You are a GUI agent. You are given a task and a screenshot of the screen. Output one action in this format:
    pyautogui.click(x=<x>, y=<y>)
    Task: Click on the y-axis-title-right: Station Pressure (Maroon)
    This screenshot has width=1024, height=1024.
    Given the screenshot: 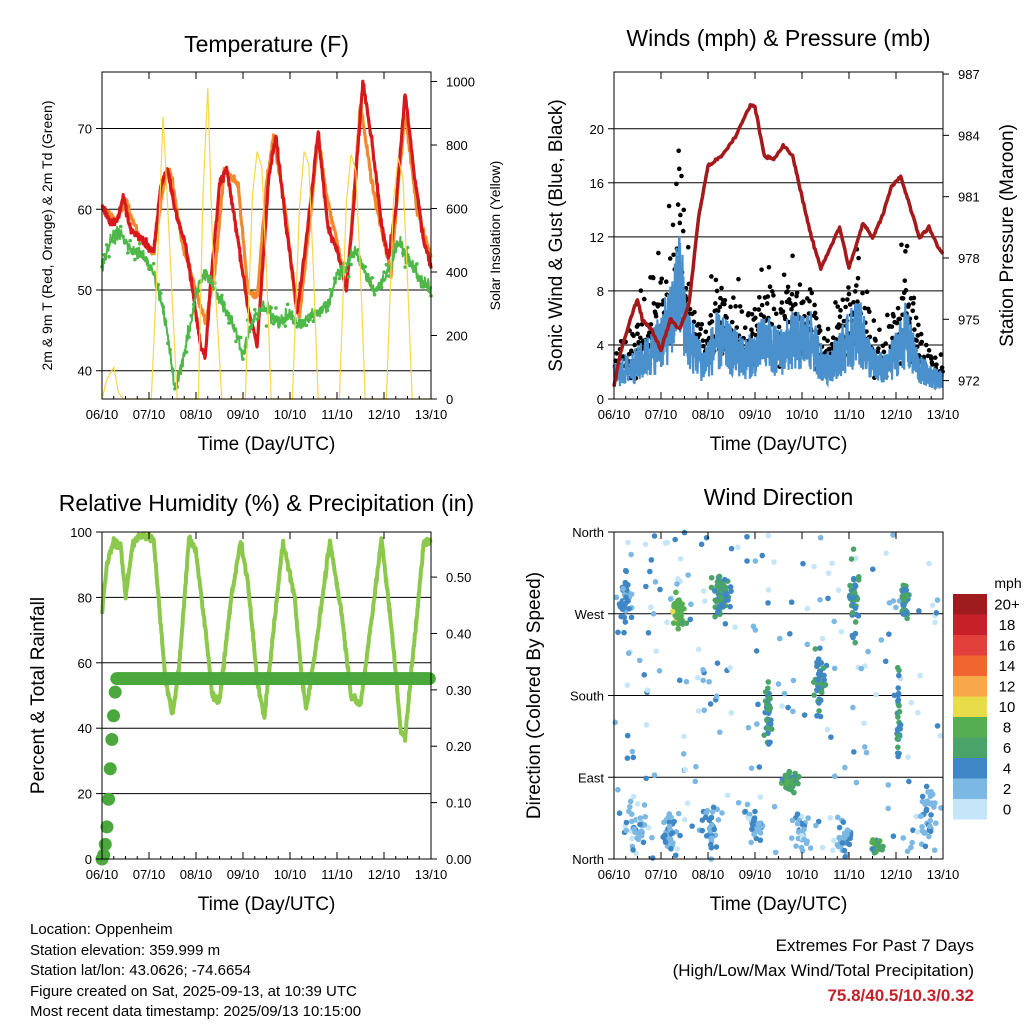 What is the action you would take?
    pyautogui.click(x=1007, y=235)
    